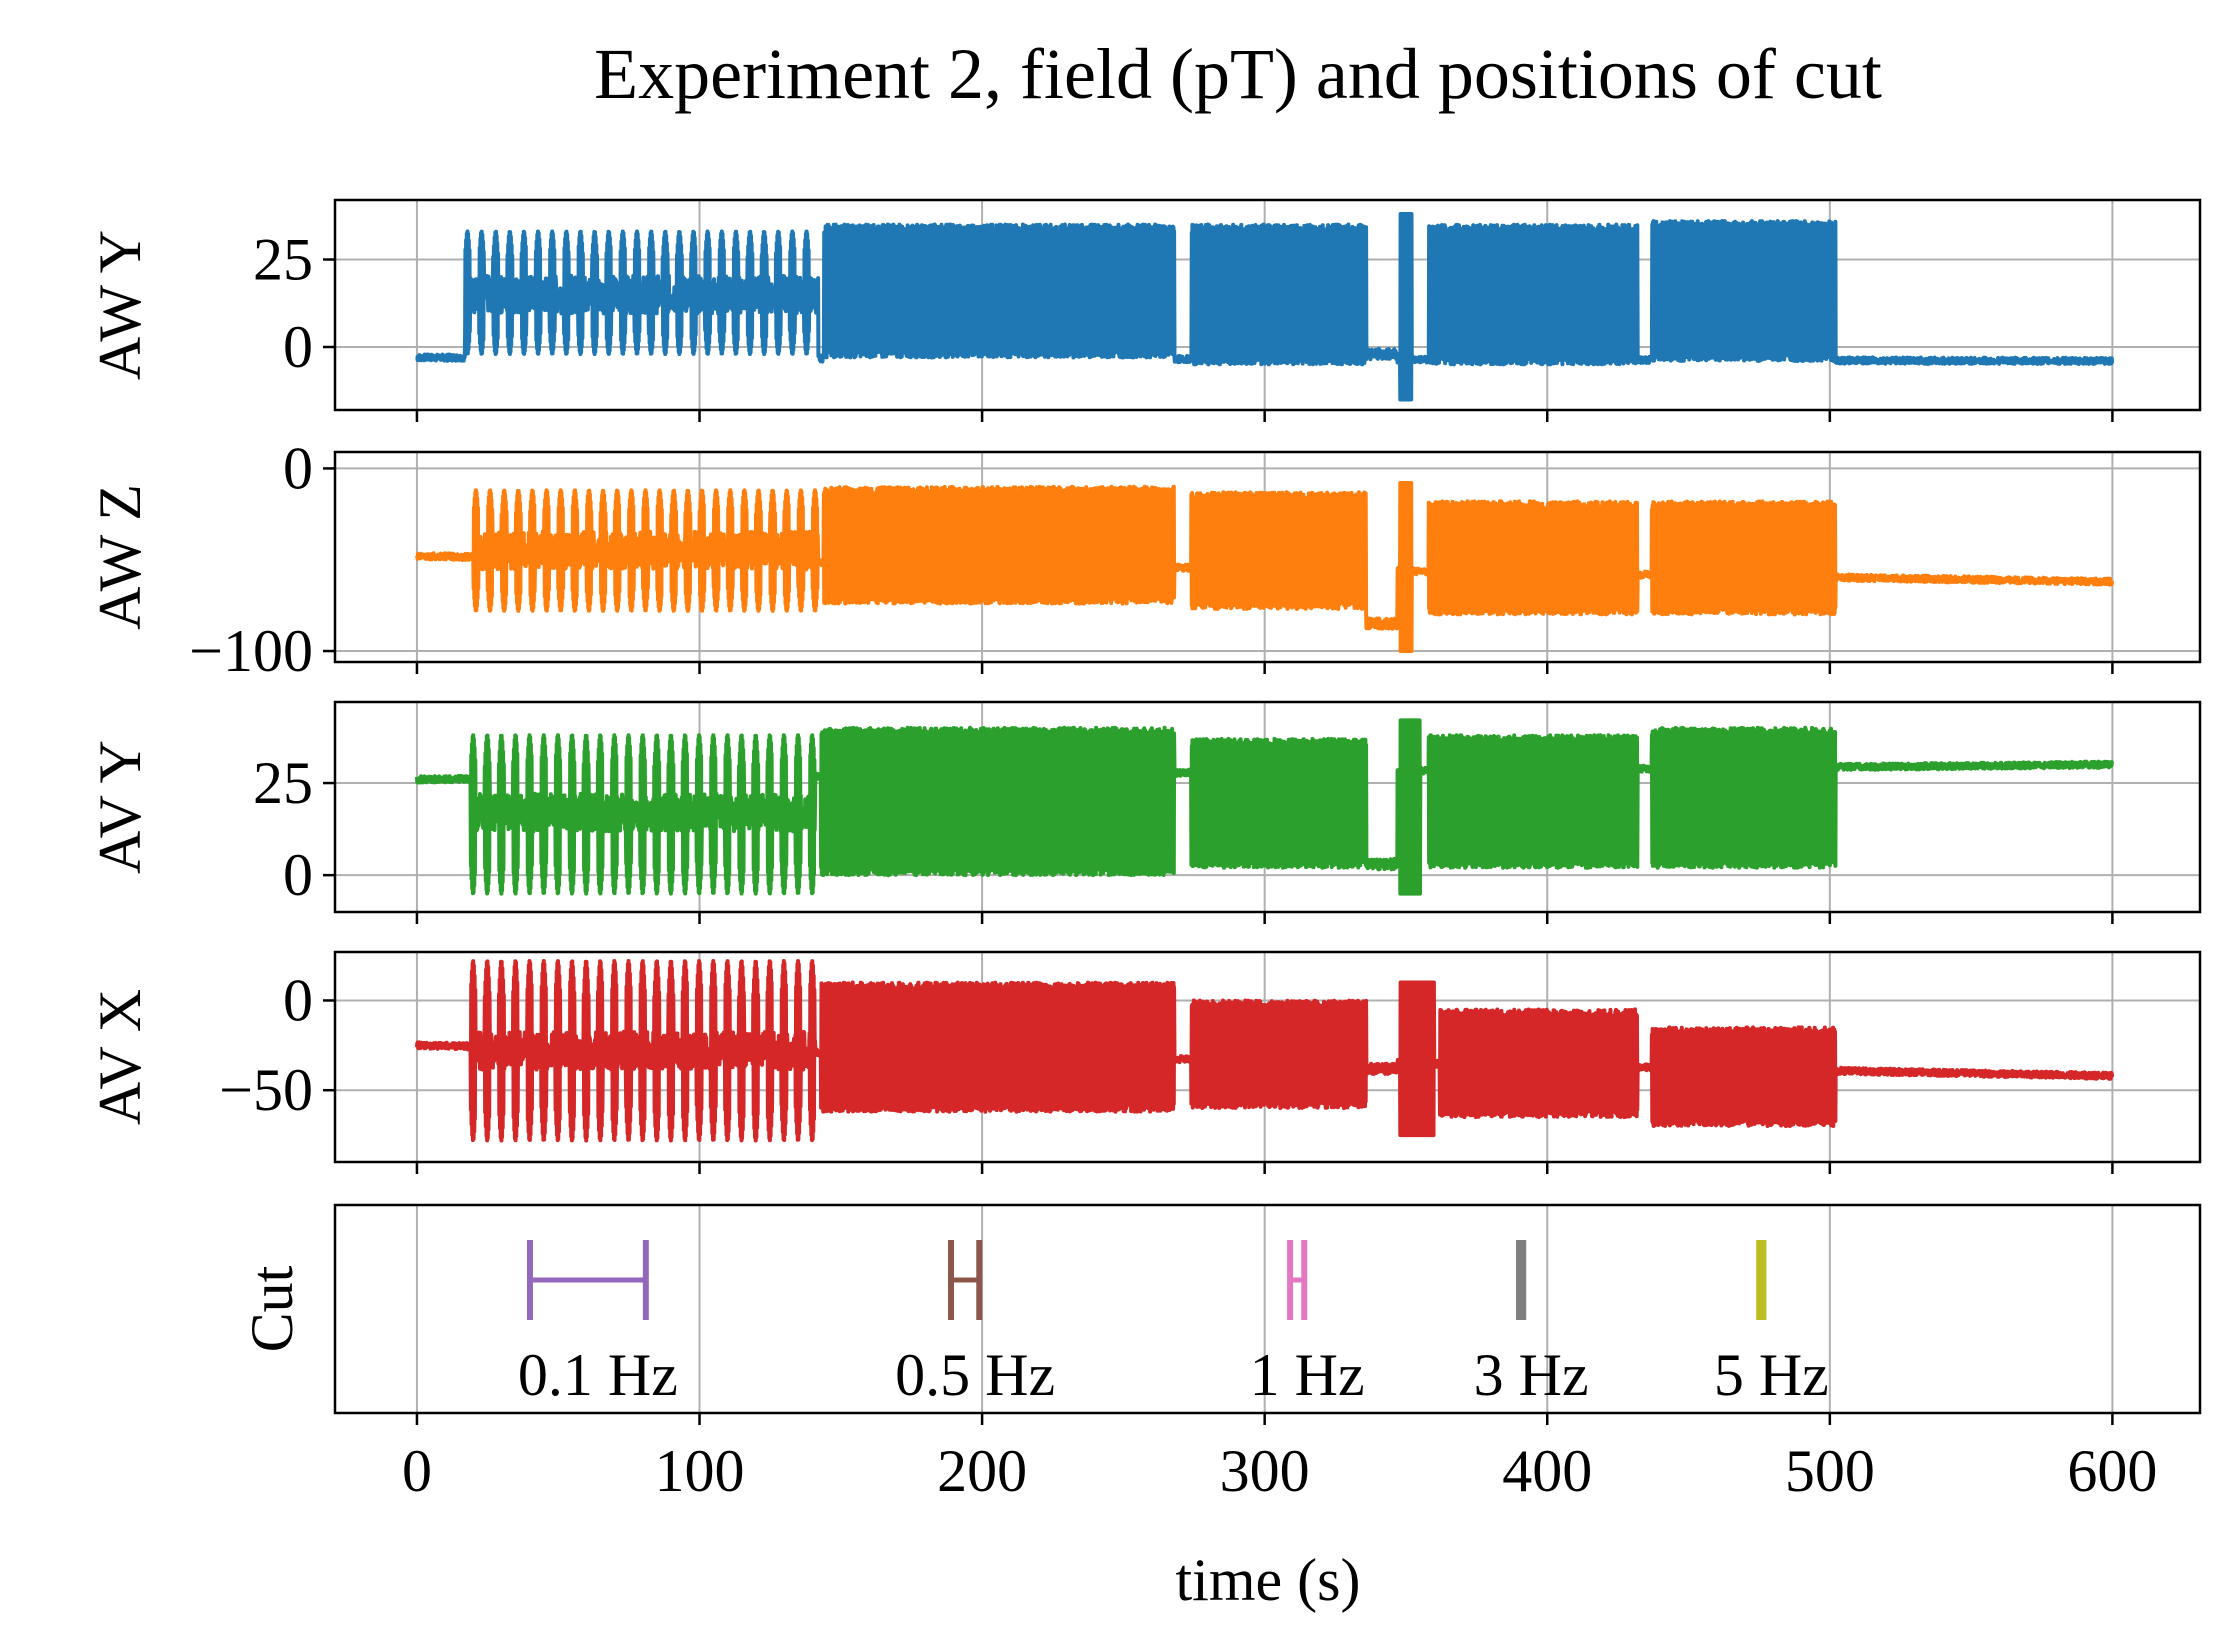  Describe the element at coordinates (120, 807) in the screenshot. I see `y-axis-label: AV Y` at that location.